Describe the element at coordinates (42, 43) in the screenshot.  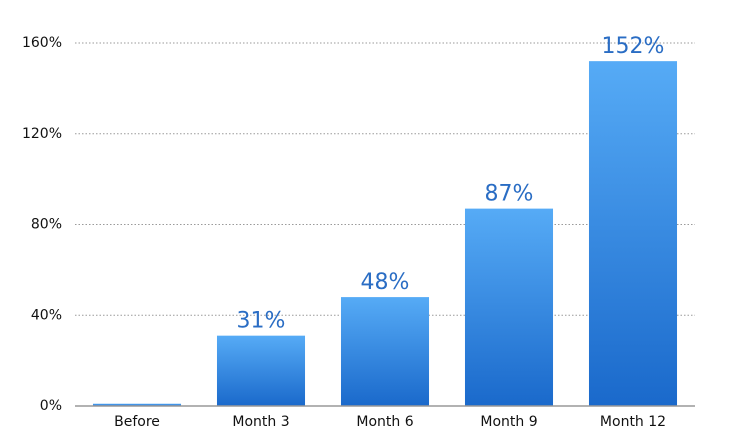
I see `y-tick-label: 160%` at that location.